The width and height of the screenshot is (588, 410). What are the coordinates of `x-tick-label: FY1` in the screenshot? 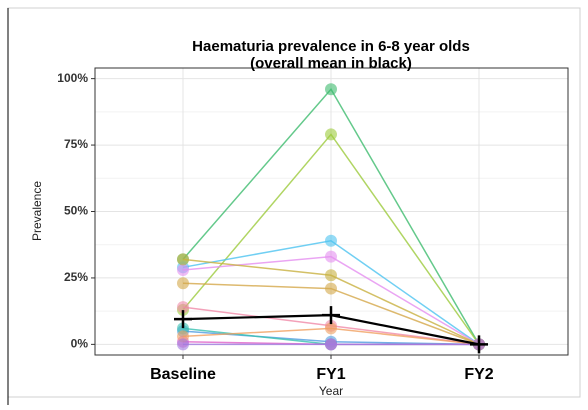 It's located at (330, 374).